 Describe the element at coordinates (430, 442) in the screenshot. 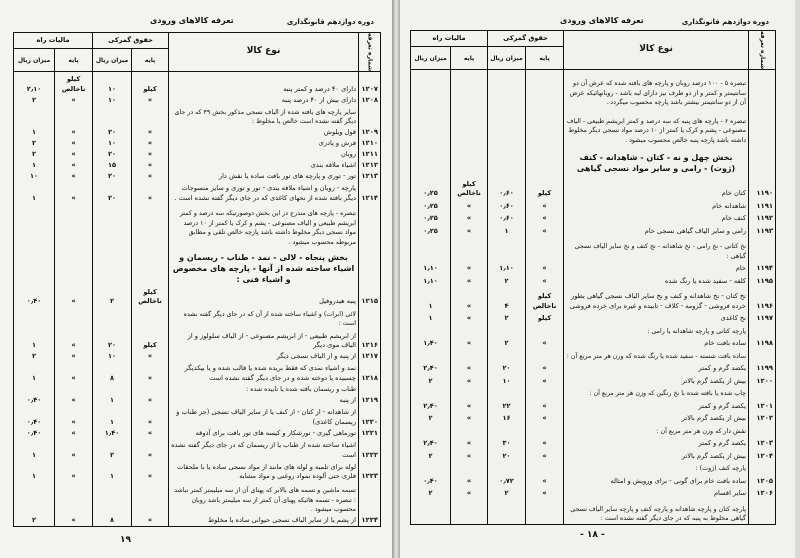

I see `tax-amount: ۲٫۴۰` at that location.